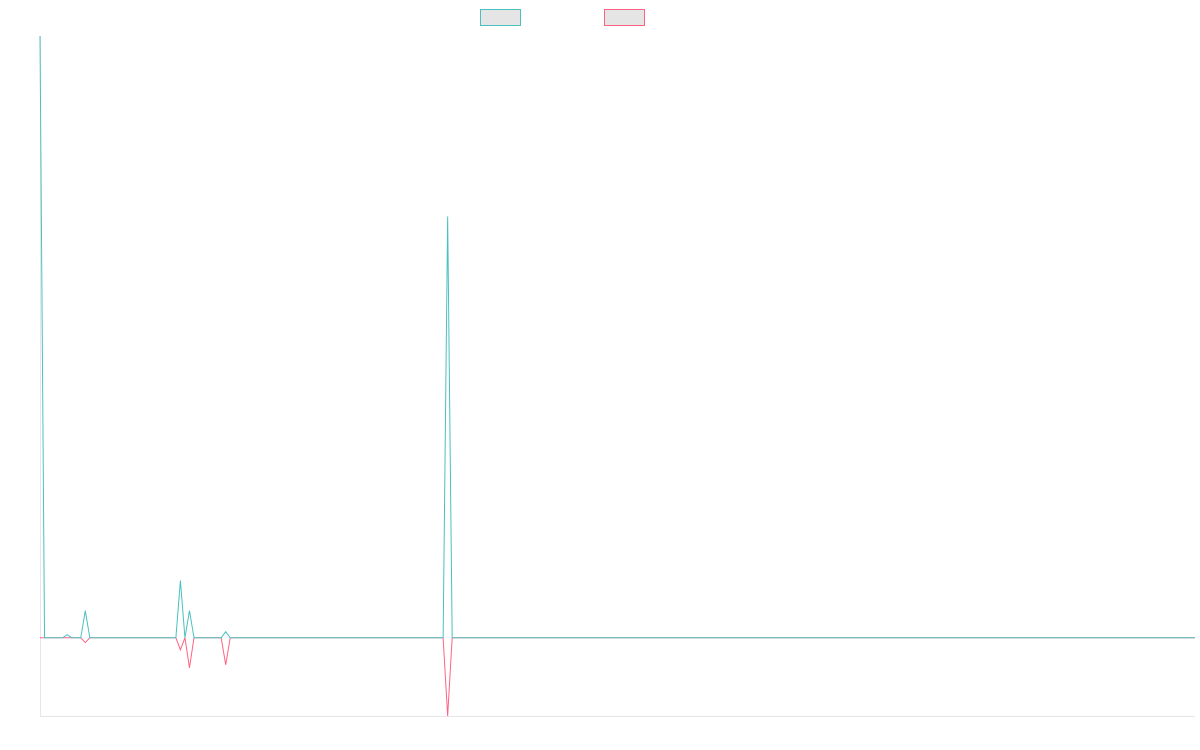 The height and width of the screenshot is (750, 1200). What do you see at coordinates (562, 17) in the screenshot?
I see `legend` at bounding box center [562, 17].